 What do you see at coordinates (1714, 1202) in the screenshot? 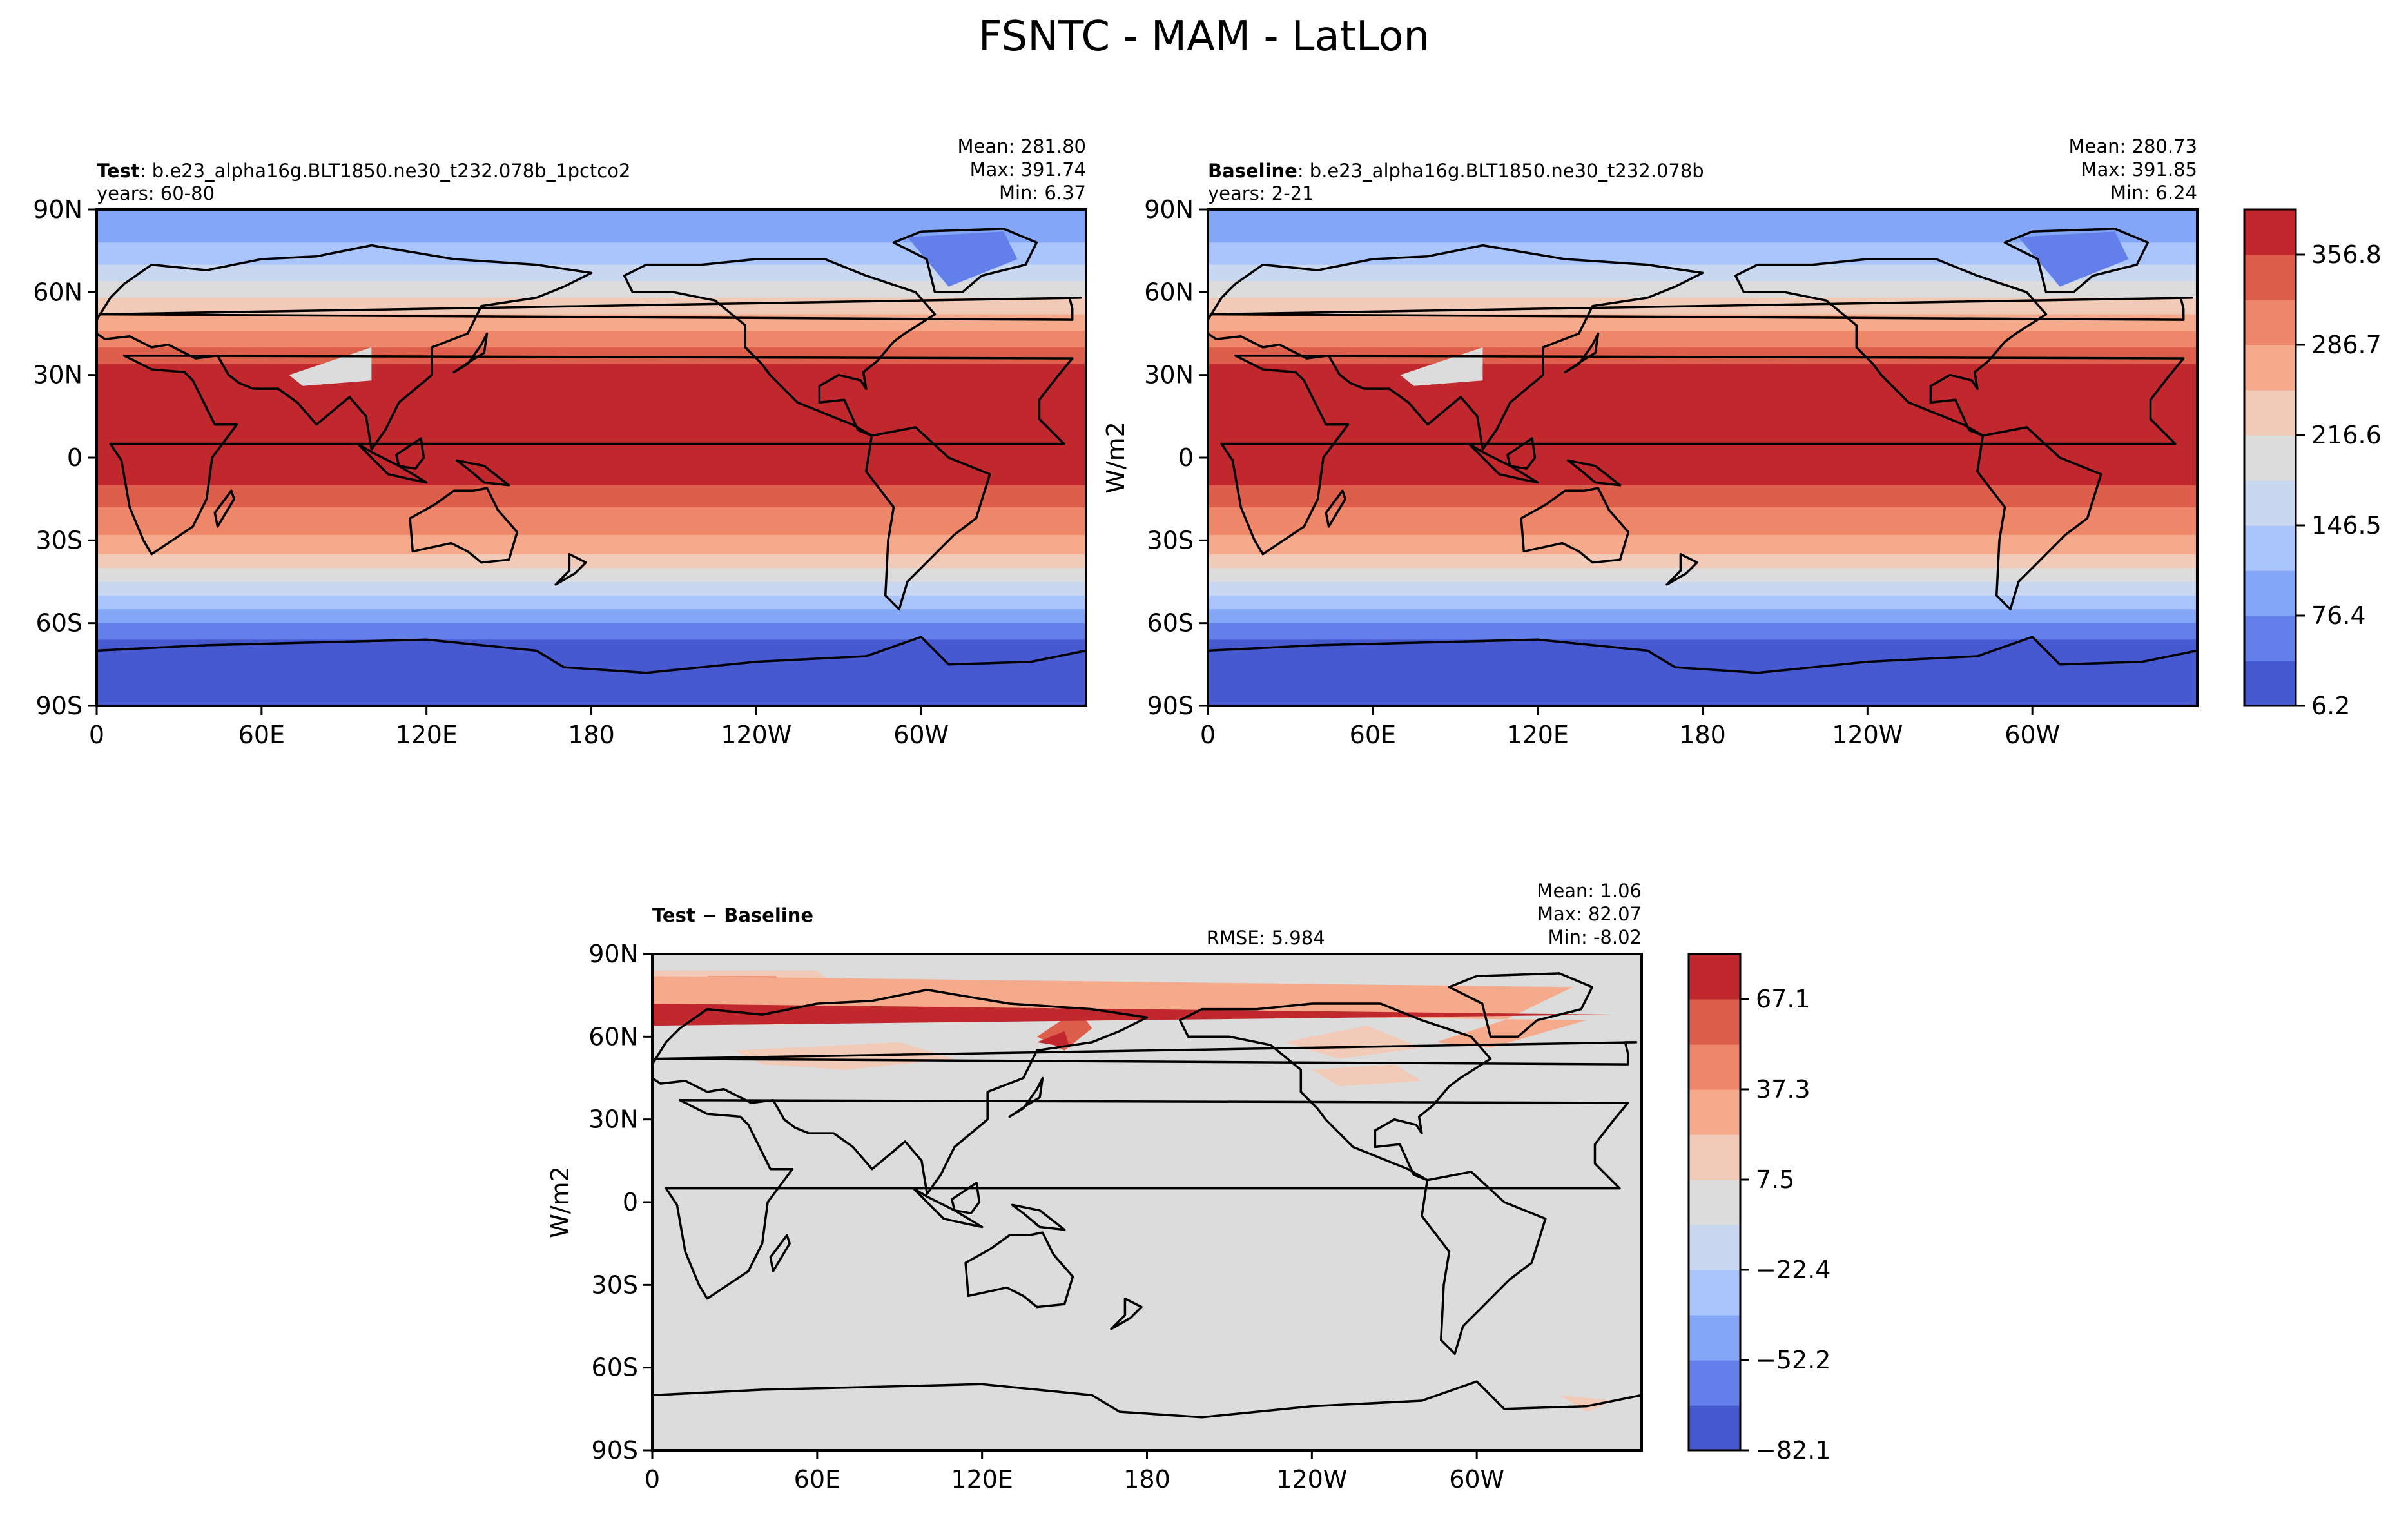
I see `colorbar-frame` at bounding box center [1714, 1202].